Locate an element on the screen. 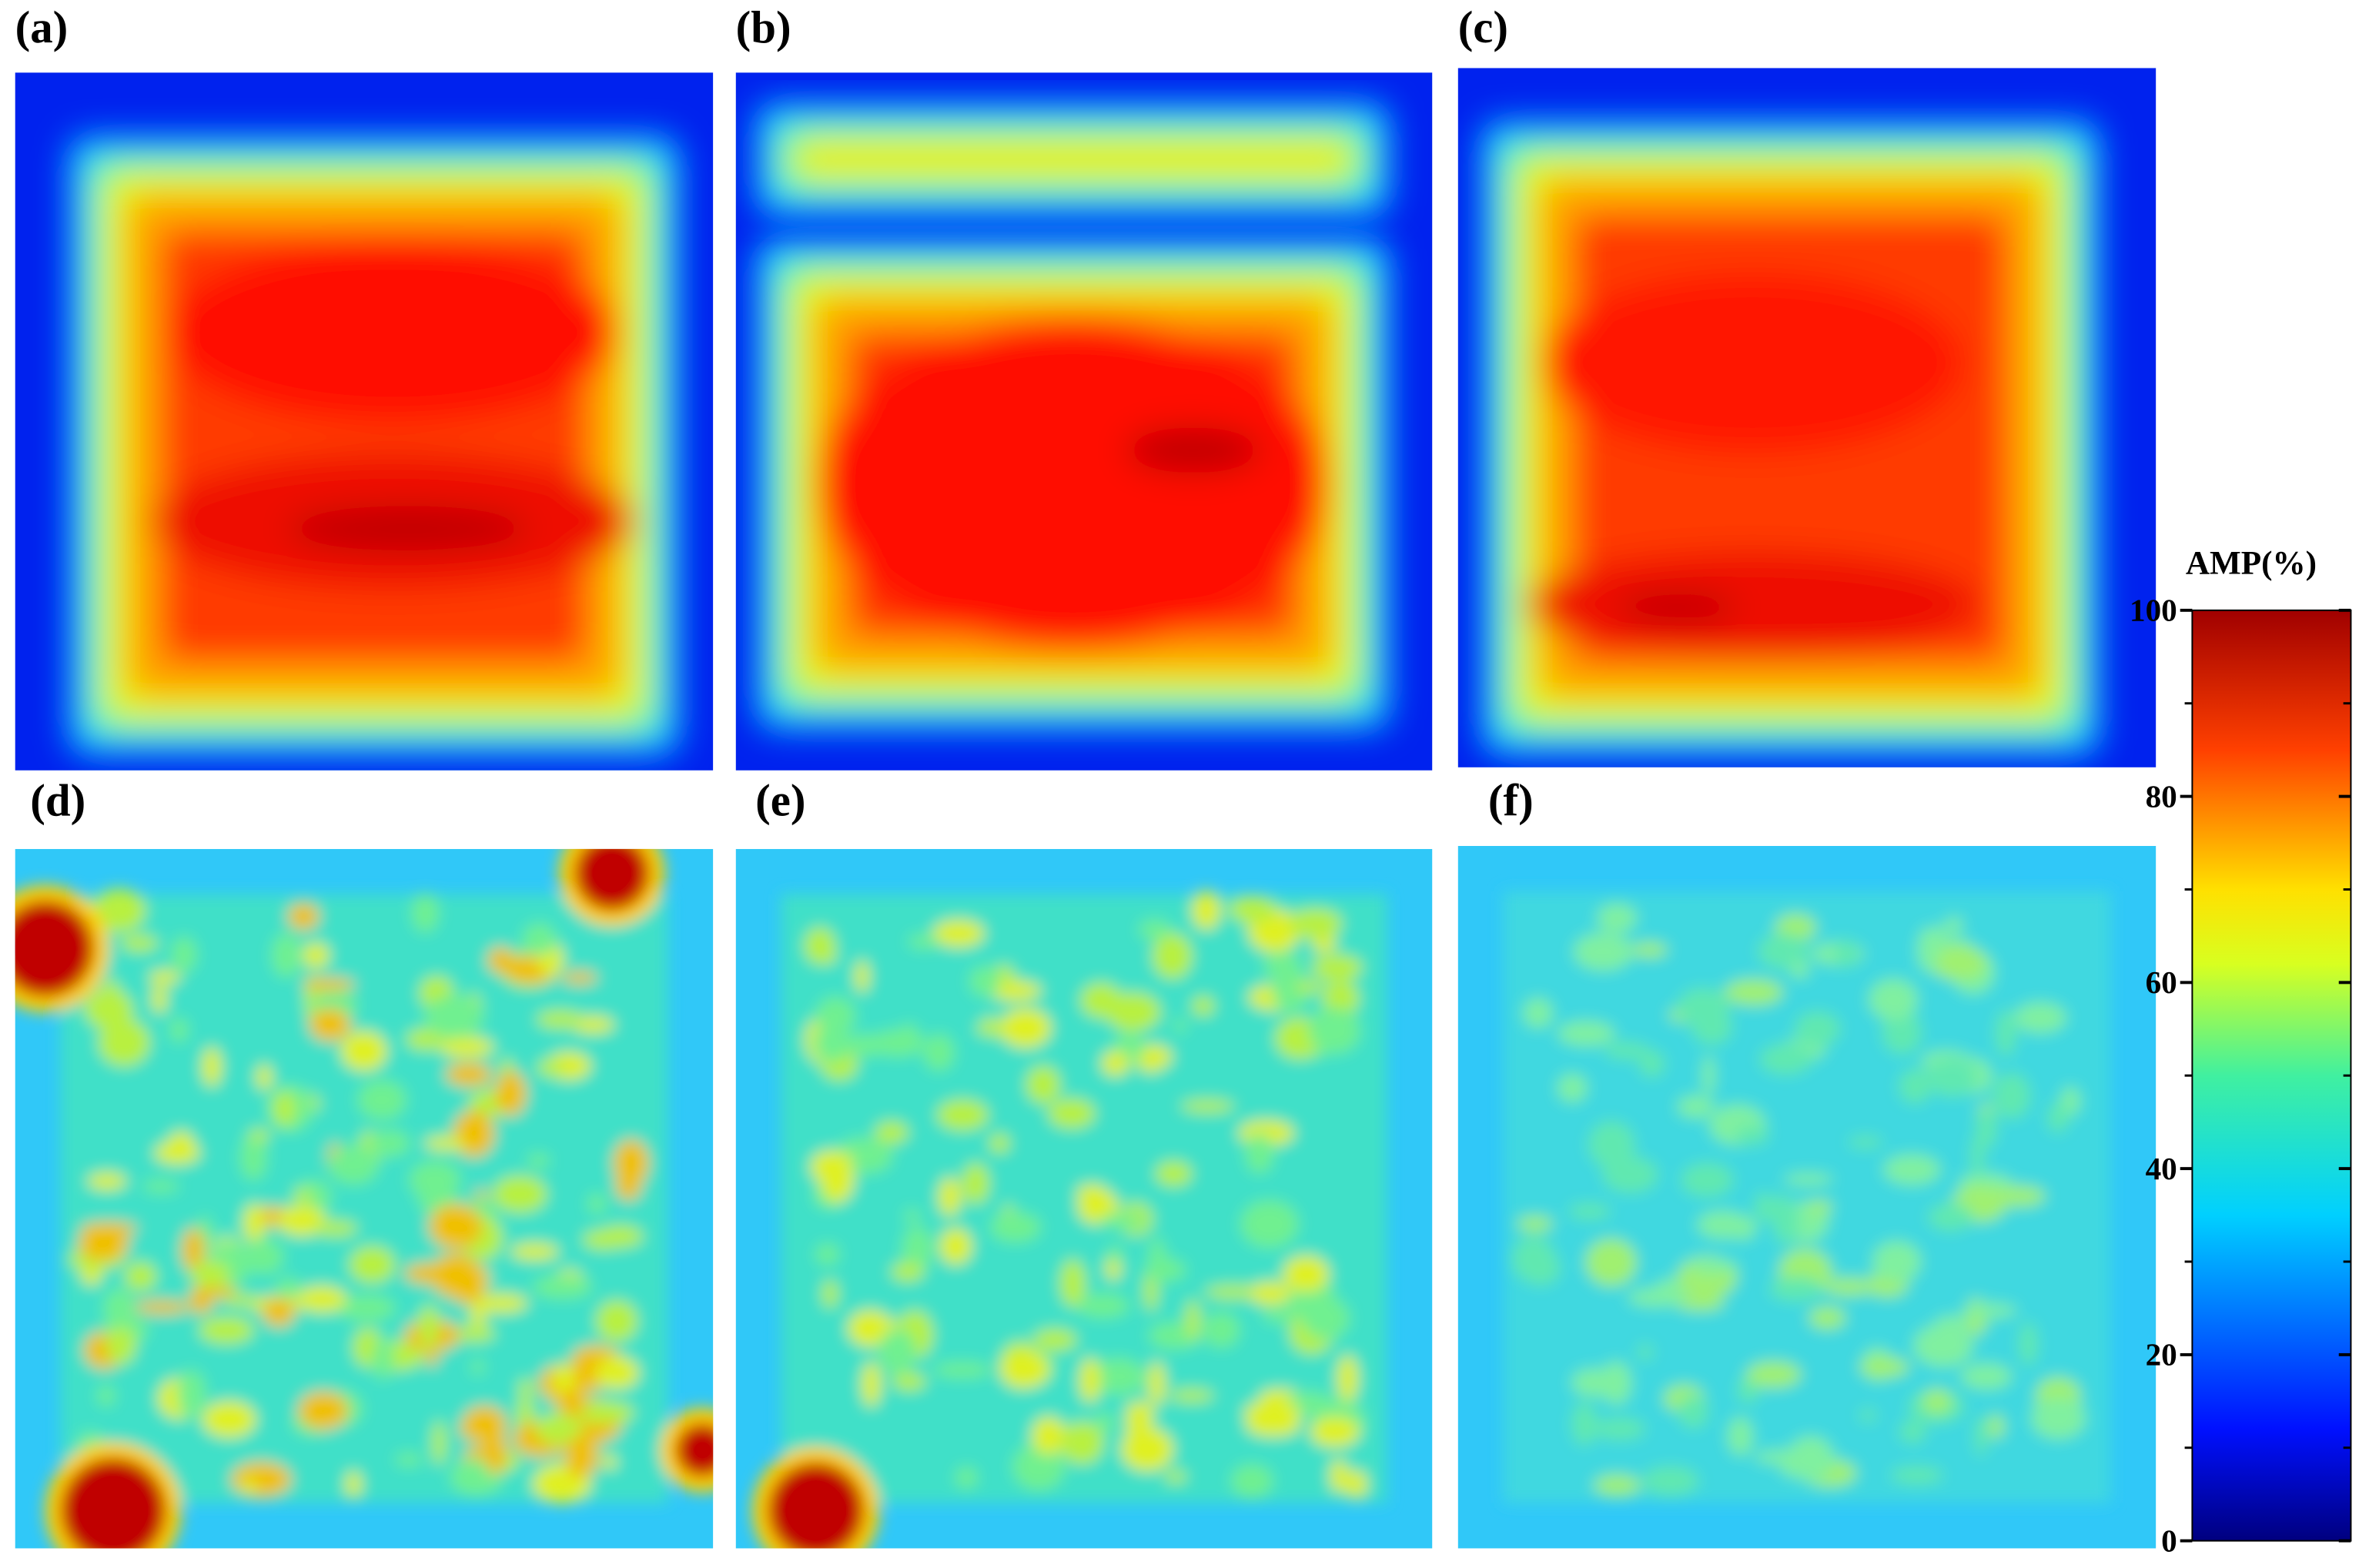 The height and width of the screenshot is (1568, 2369). panel-label: (f) is located at coordinates (1511, 801).